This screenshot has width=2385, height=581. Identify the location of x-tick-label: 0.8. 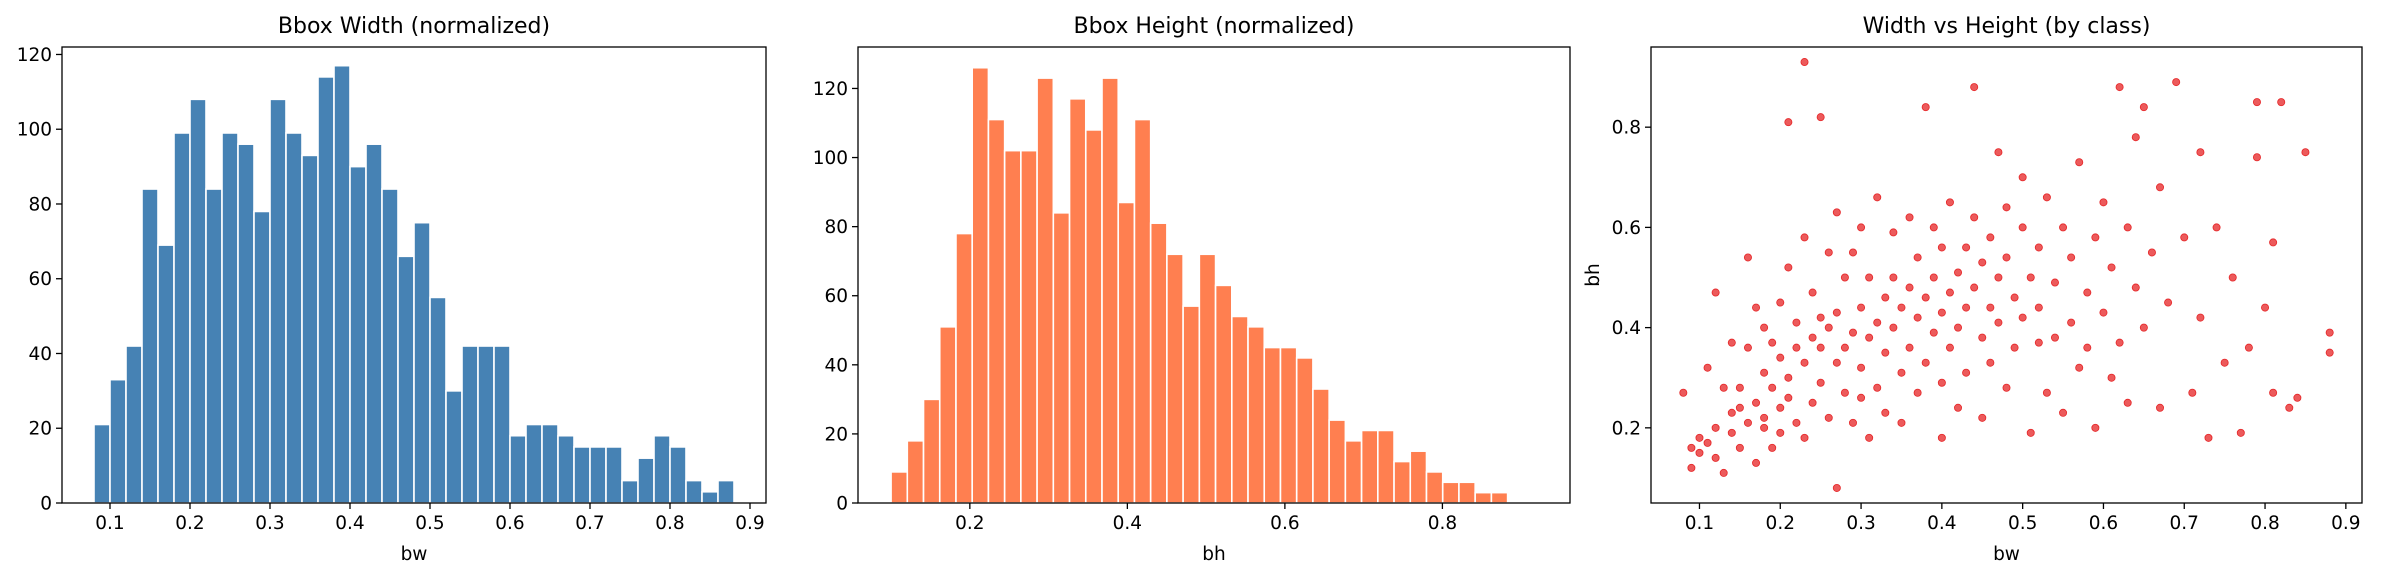
(669, 523).